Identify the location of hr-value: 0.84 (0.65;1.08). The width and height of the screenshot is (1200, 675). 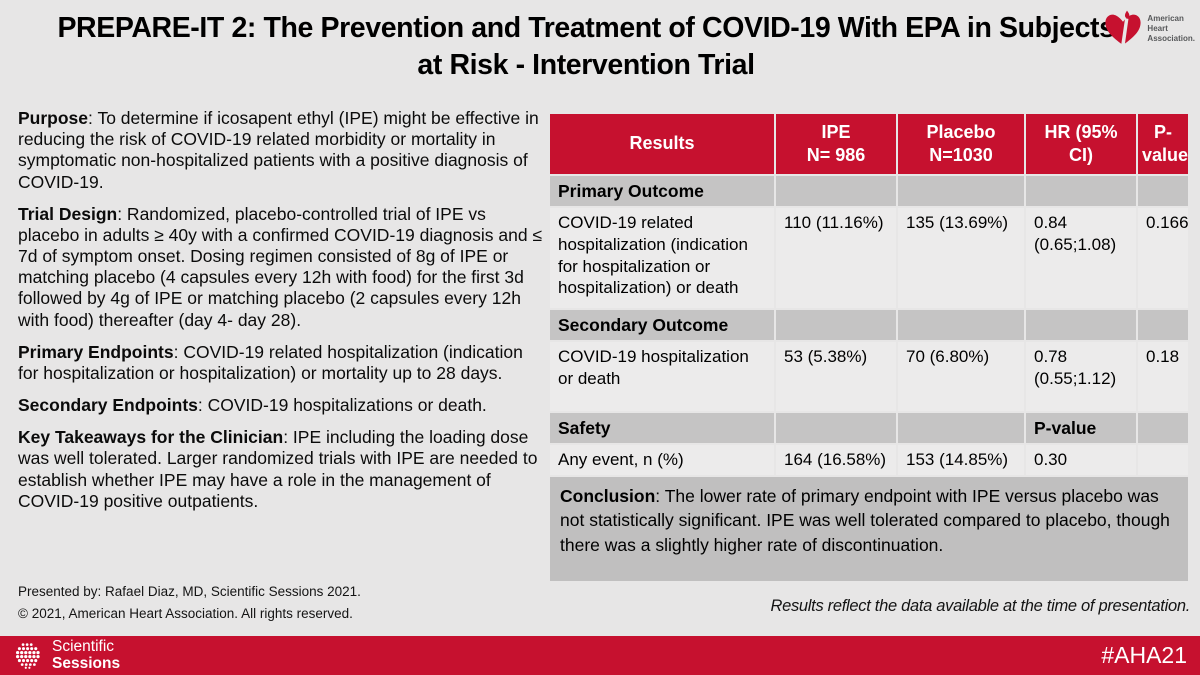
(1081, 258).